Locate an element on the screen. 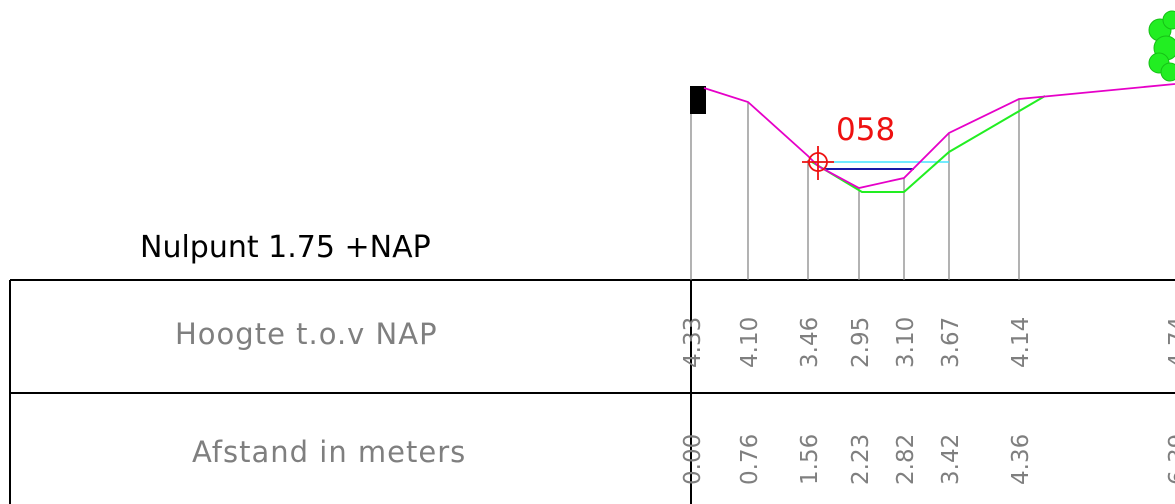 This screenshot has width=1175, height=504. height-value: 4.14 is located at coordinates (1021, 342).